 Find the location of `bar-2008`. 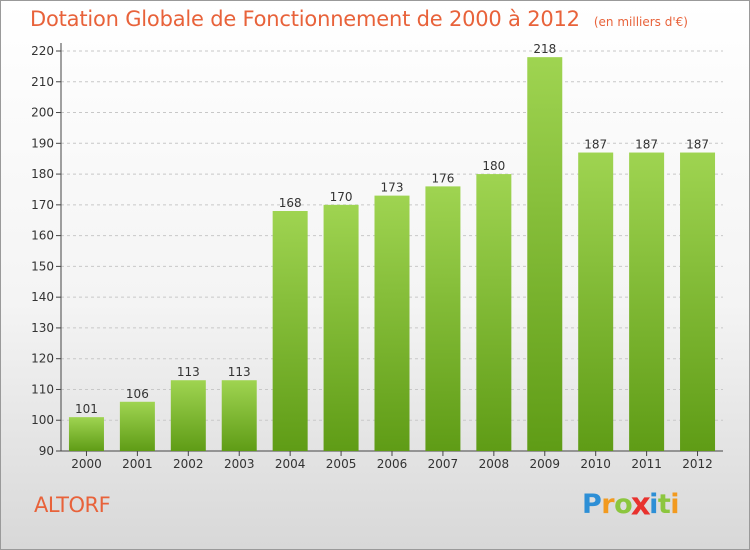

bar-2008 is located at coordinates (494, 313).